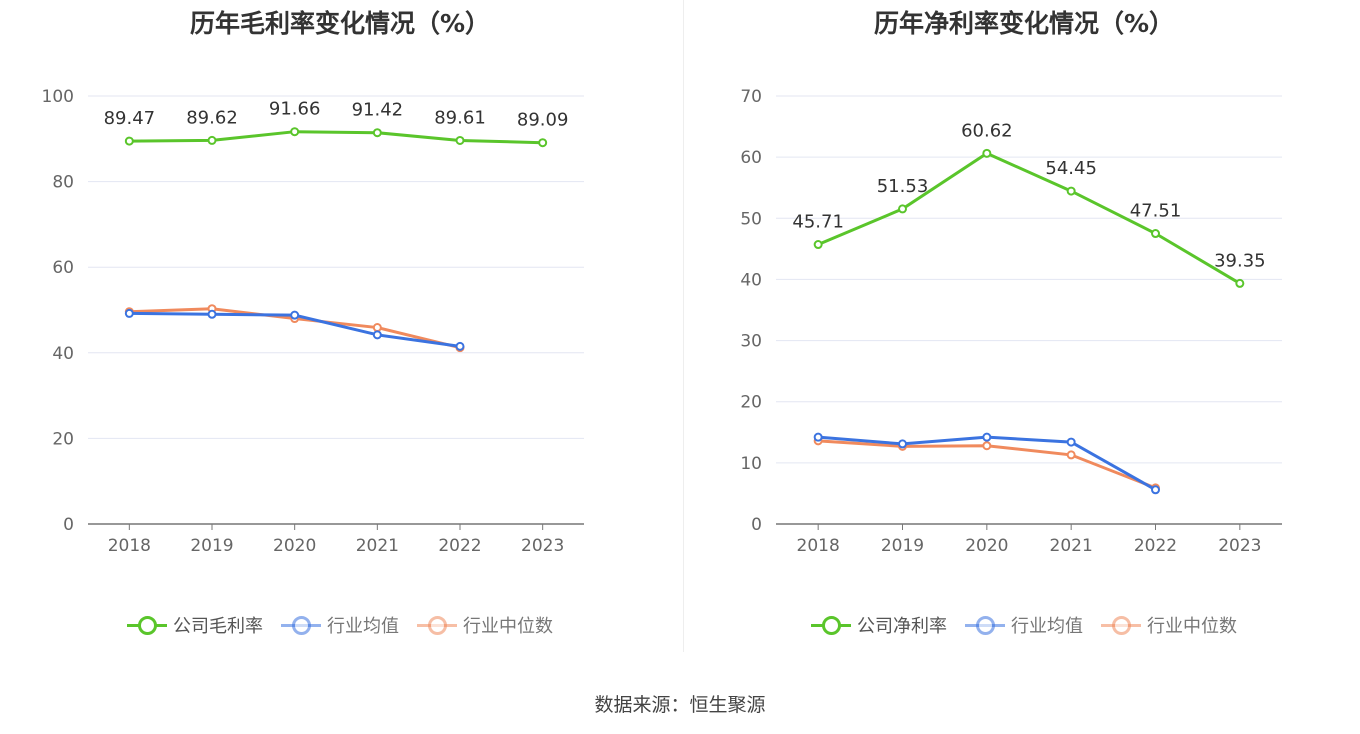 Image resolution: width=1360 pixels, height=734 pixels. What do you see at coordinates (751, 97) in the screenshot?
I see `y-tick-label: 70` at bounding box center [751, 97].